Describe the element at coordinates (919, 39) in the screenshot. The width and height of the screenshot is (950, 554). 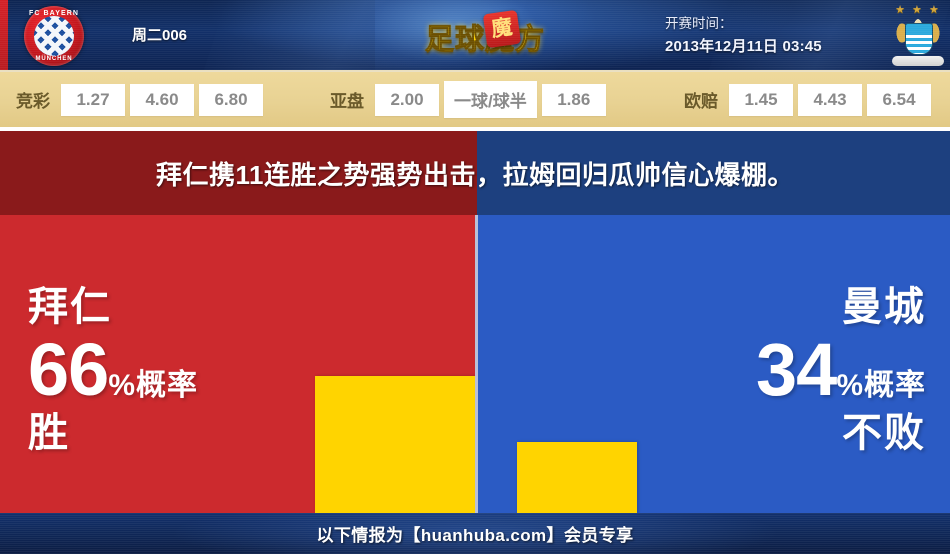
I see `shield-icon` at that location.